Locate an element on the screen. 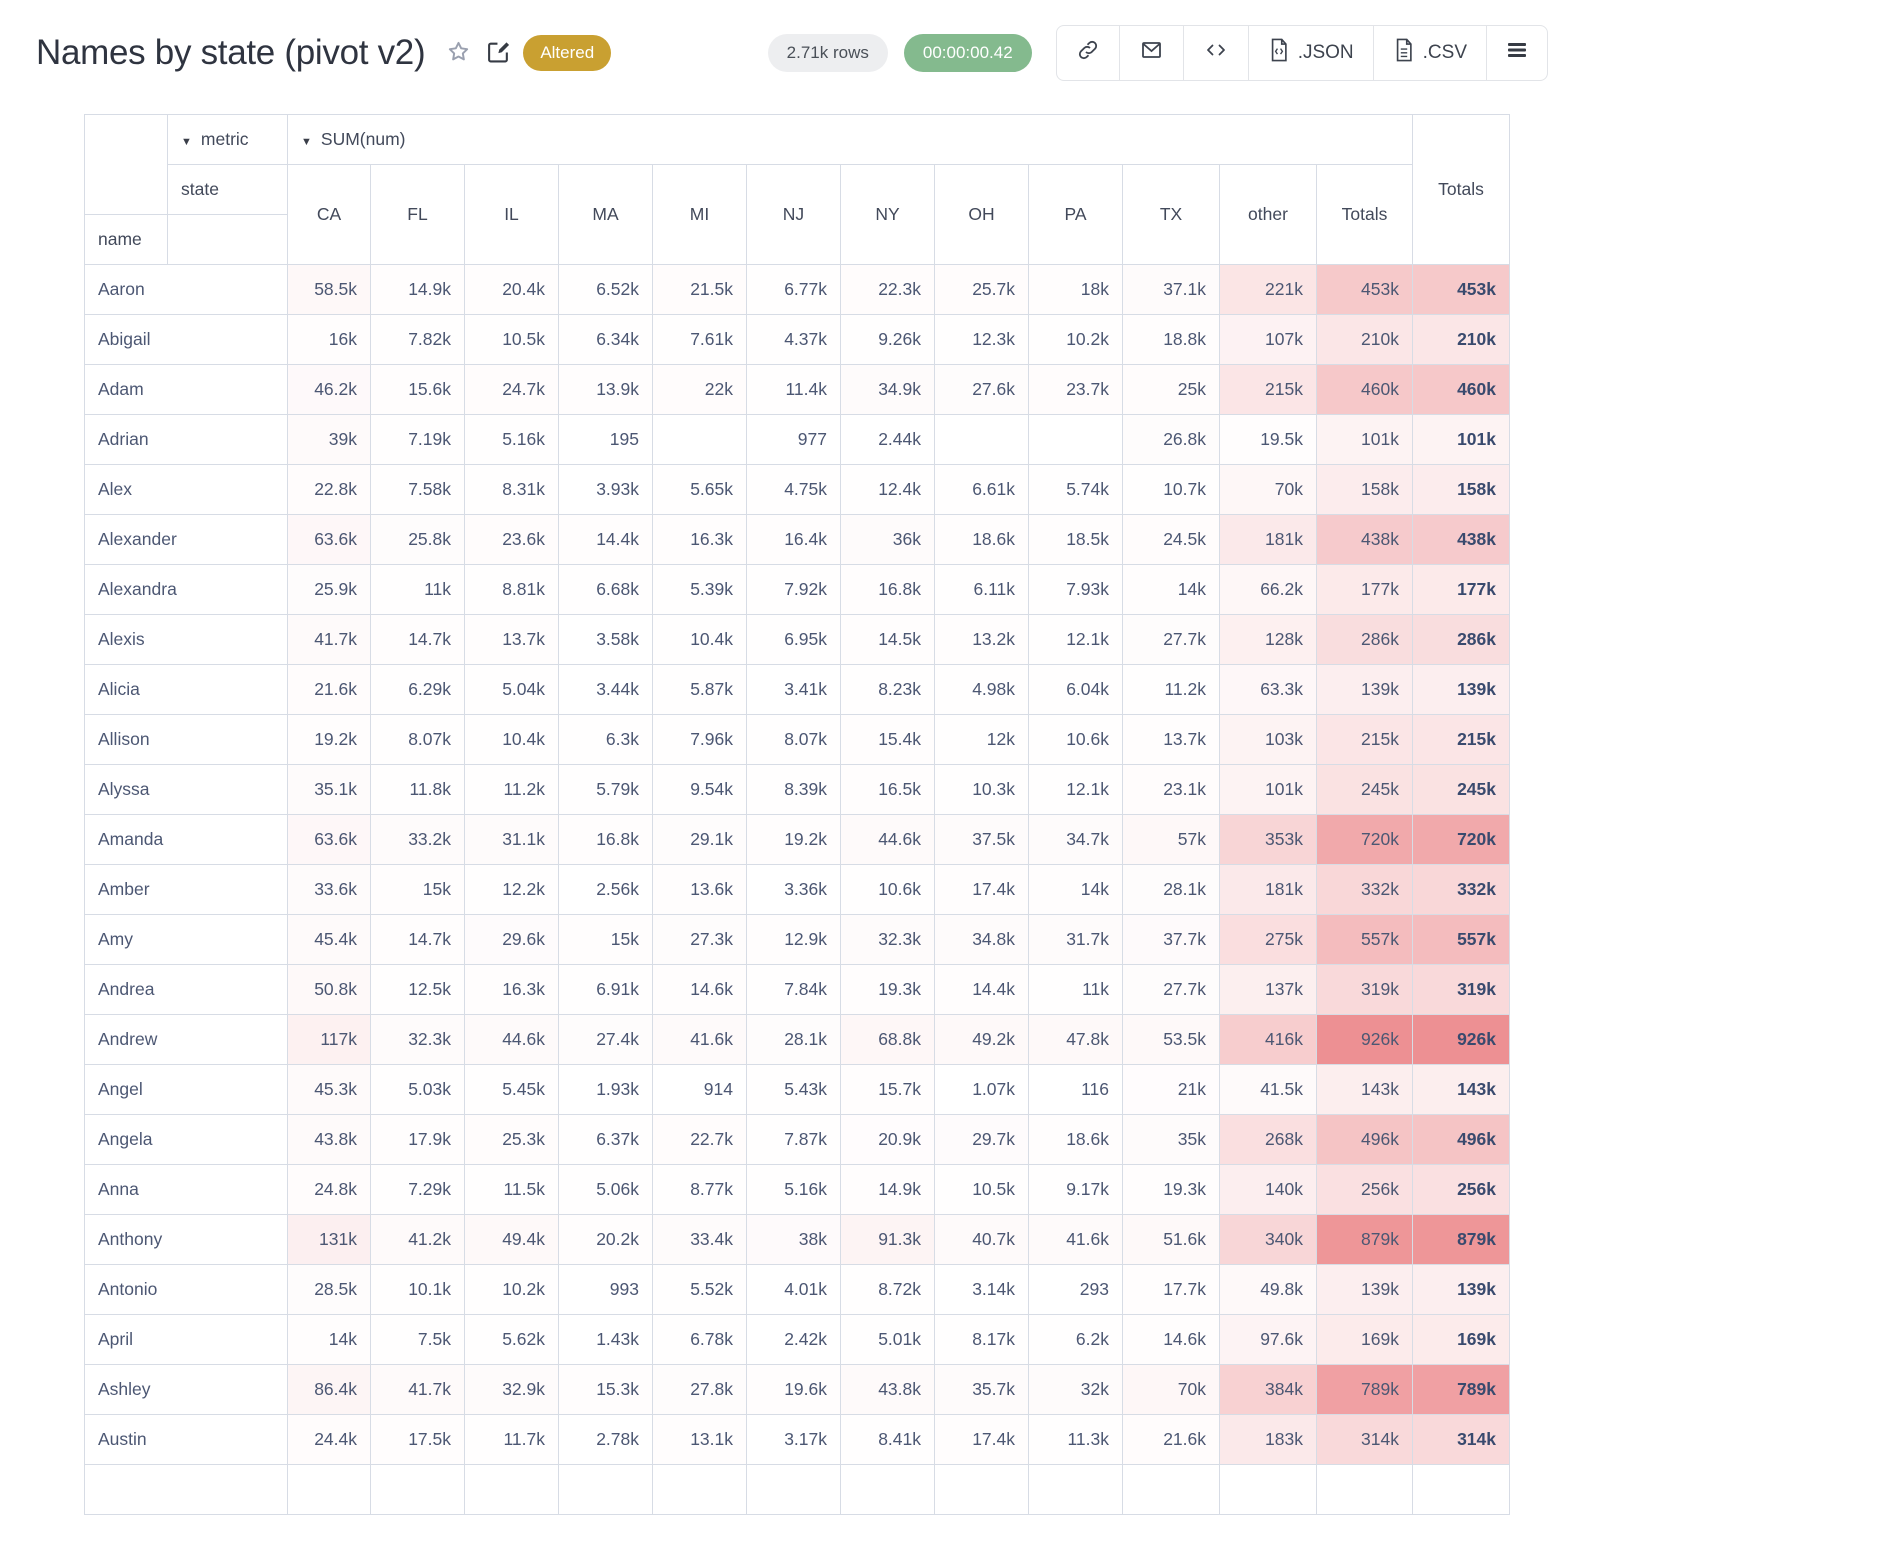 This screenshot has height=1558, width=1892. state-column-header-tx: TX is located at coordinates (1171, 214).